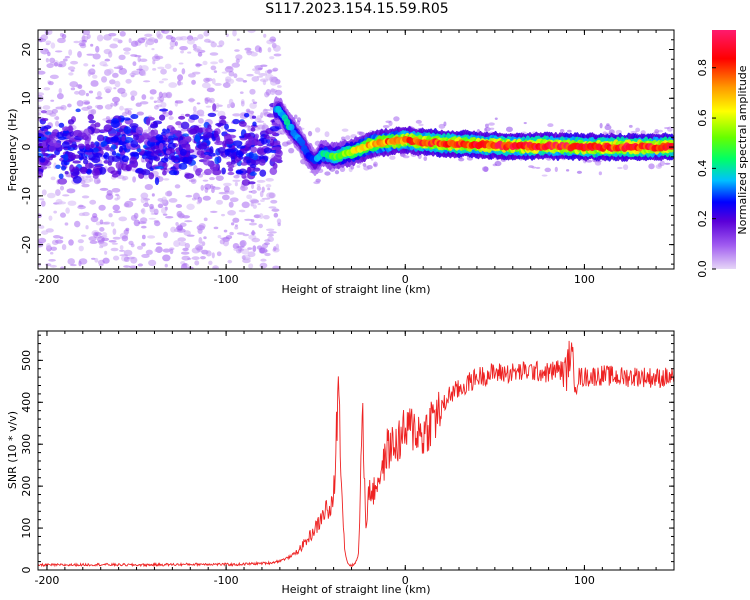 This screenshot has height=600, width=750. I want to click on spectrogram-y-label: Frequency (Hz), so click(12, 150).